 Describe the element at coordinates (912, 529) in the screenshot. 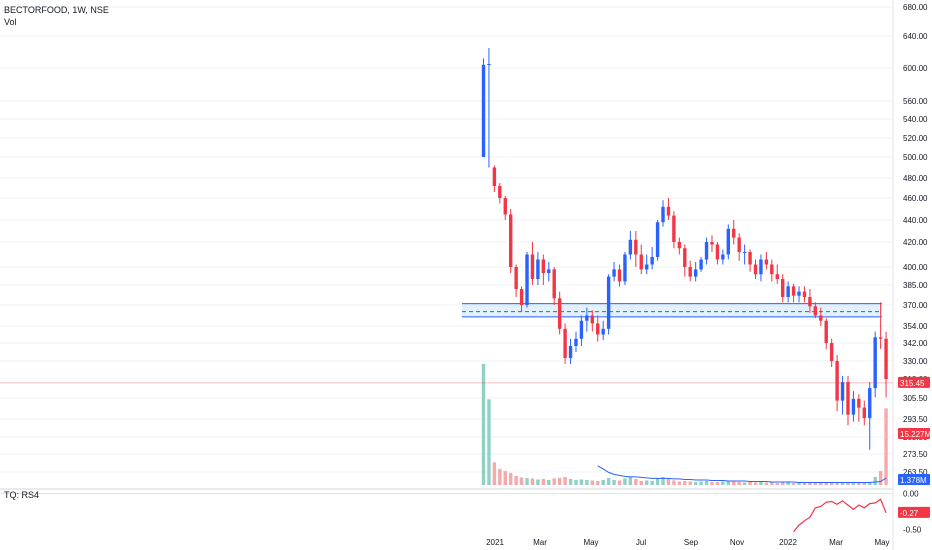

I see `indicator-tick-label: -0.50` at that location.